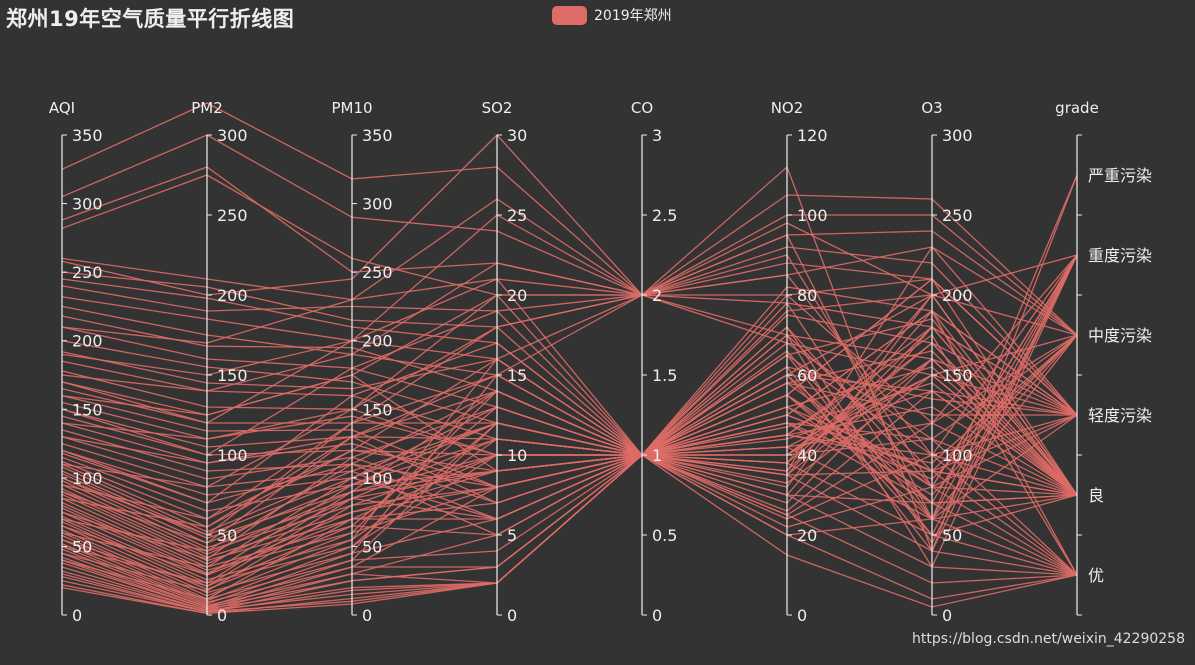  What do you see at coordinates (657, 455) in the screenshot?
I see `tick-label: 1` at bounding box center [657, 455].